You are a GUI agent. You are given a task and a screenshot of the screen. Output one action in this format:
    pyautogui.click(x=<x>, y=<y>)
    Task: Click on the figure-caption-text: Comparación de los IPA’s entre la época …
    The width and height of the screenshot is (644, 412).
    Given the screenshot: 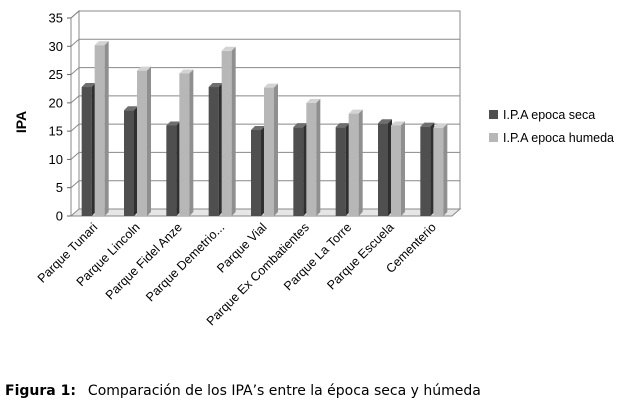 What is the action you would take?
    pyautogui.click(x=284, y=391)
    